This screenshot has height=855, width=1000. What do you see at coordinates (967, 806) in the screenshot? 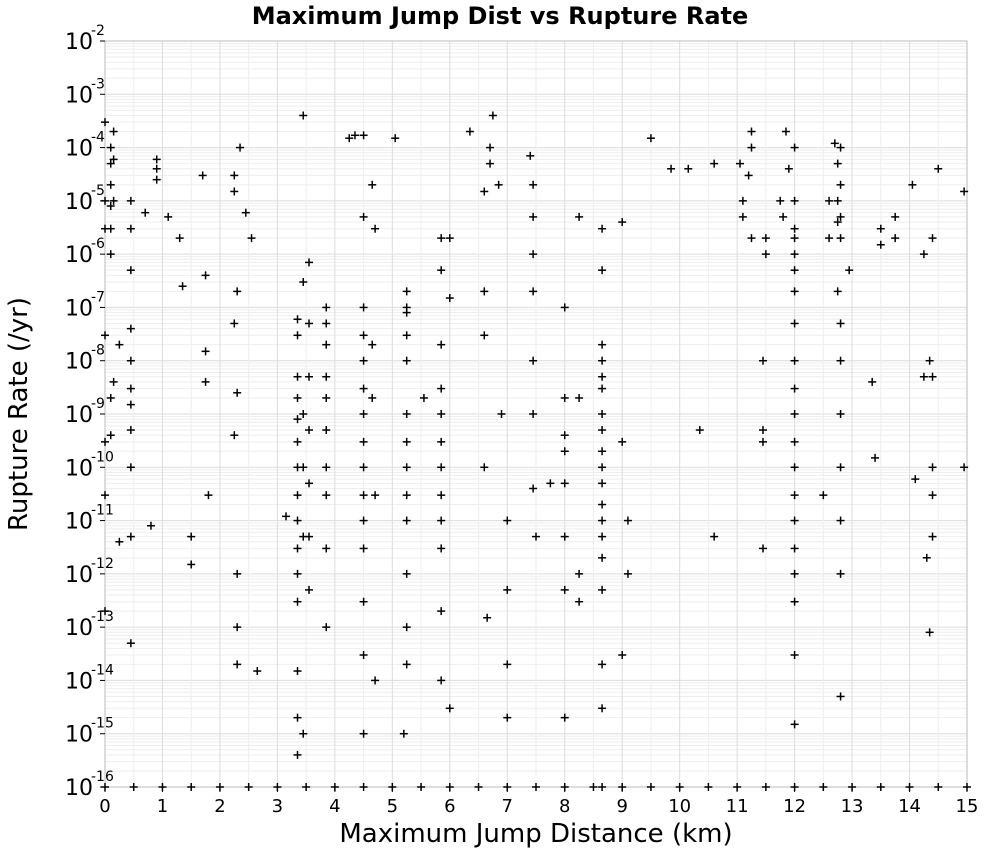
I see `x-tick-label: 15` at bounding box center [967, 806].